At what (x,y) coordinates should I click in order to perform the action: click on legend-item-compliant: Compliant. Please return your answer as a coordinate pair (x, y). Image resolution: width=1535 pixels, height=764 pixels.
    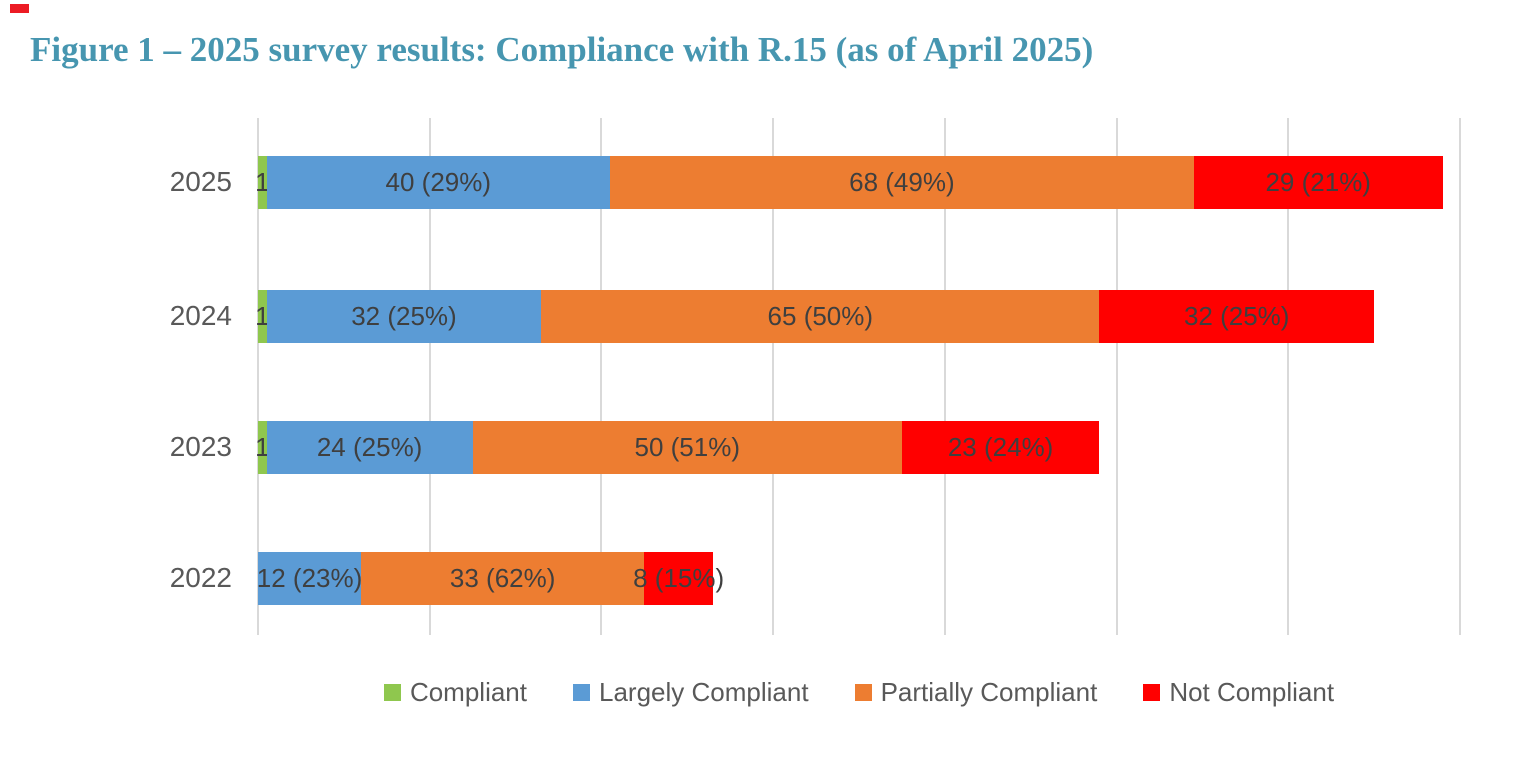
    Looking at the image, I should click on (455, 692).